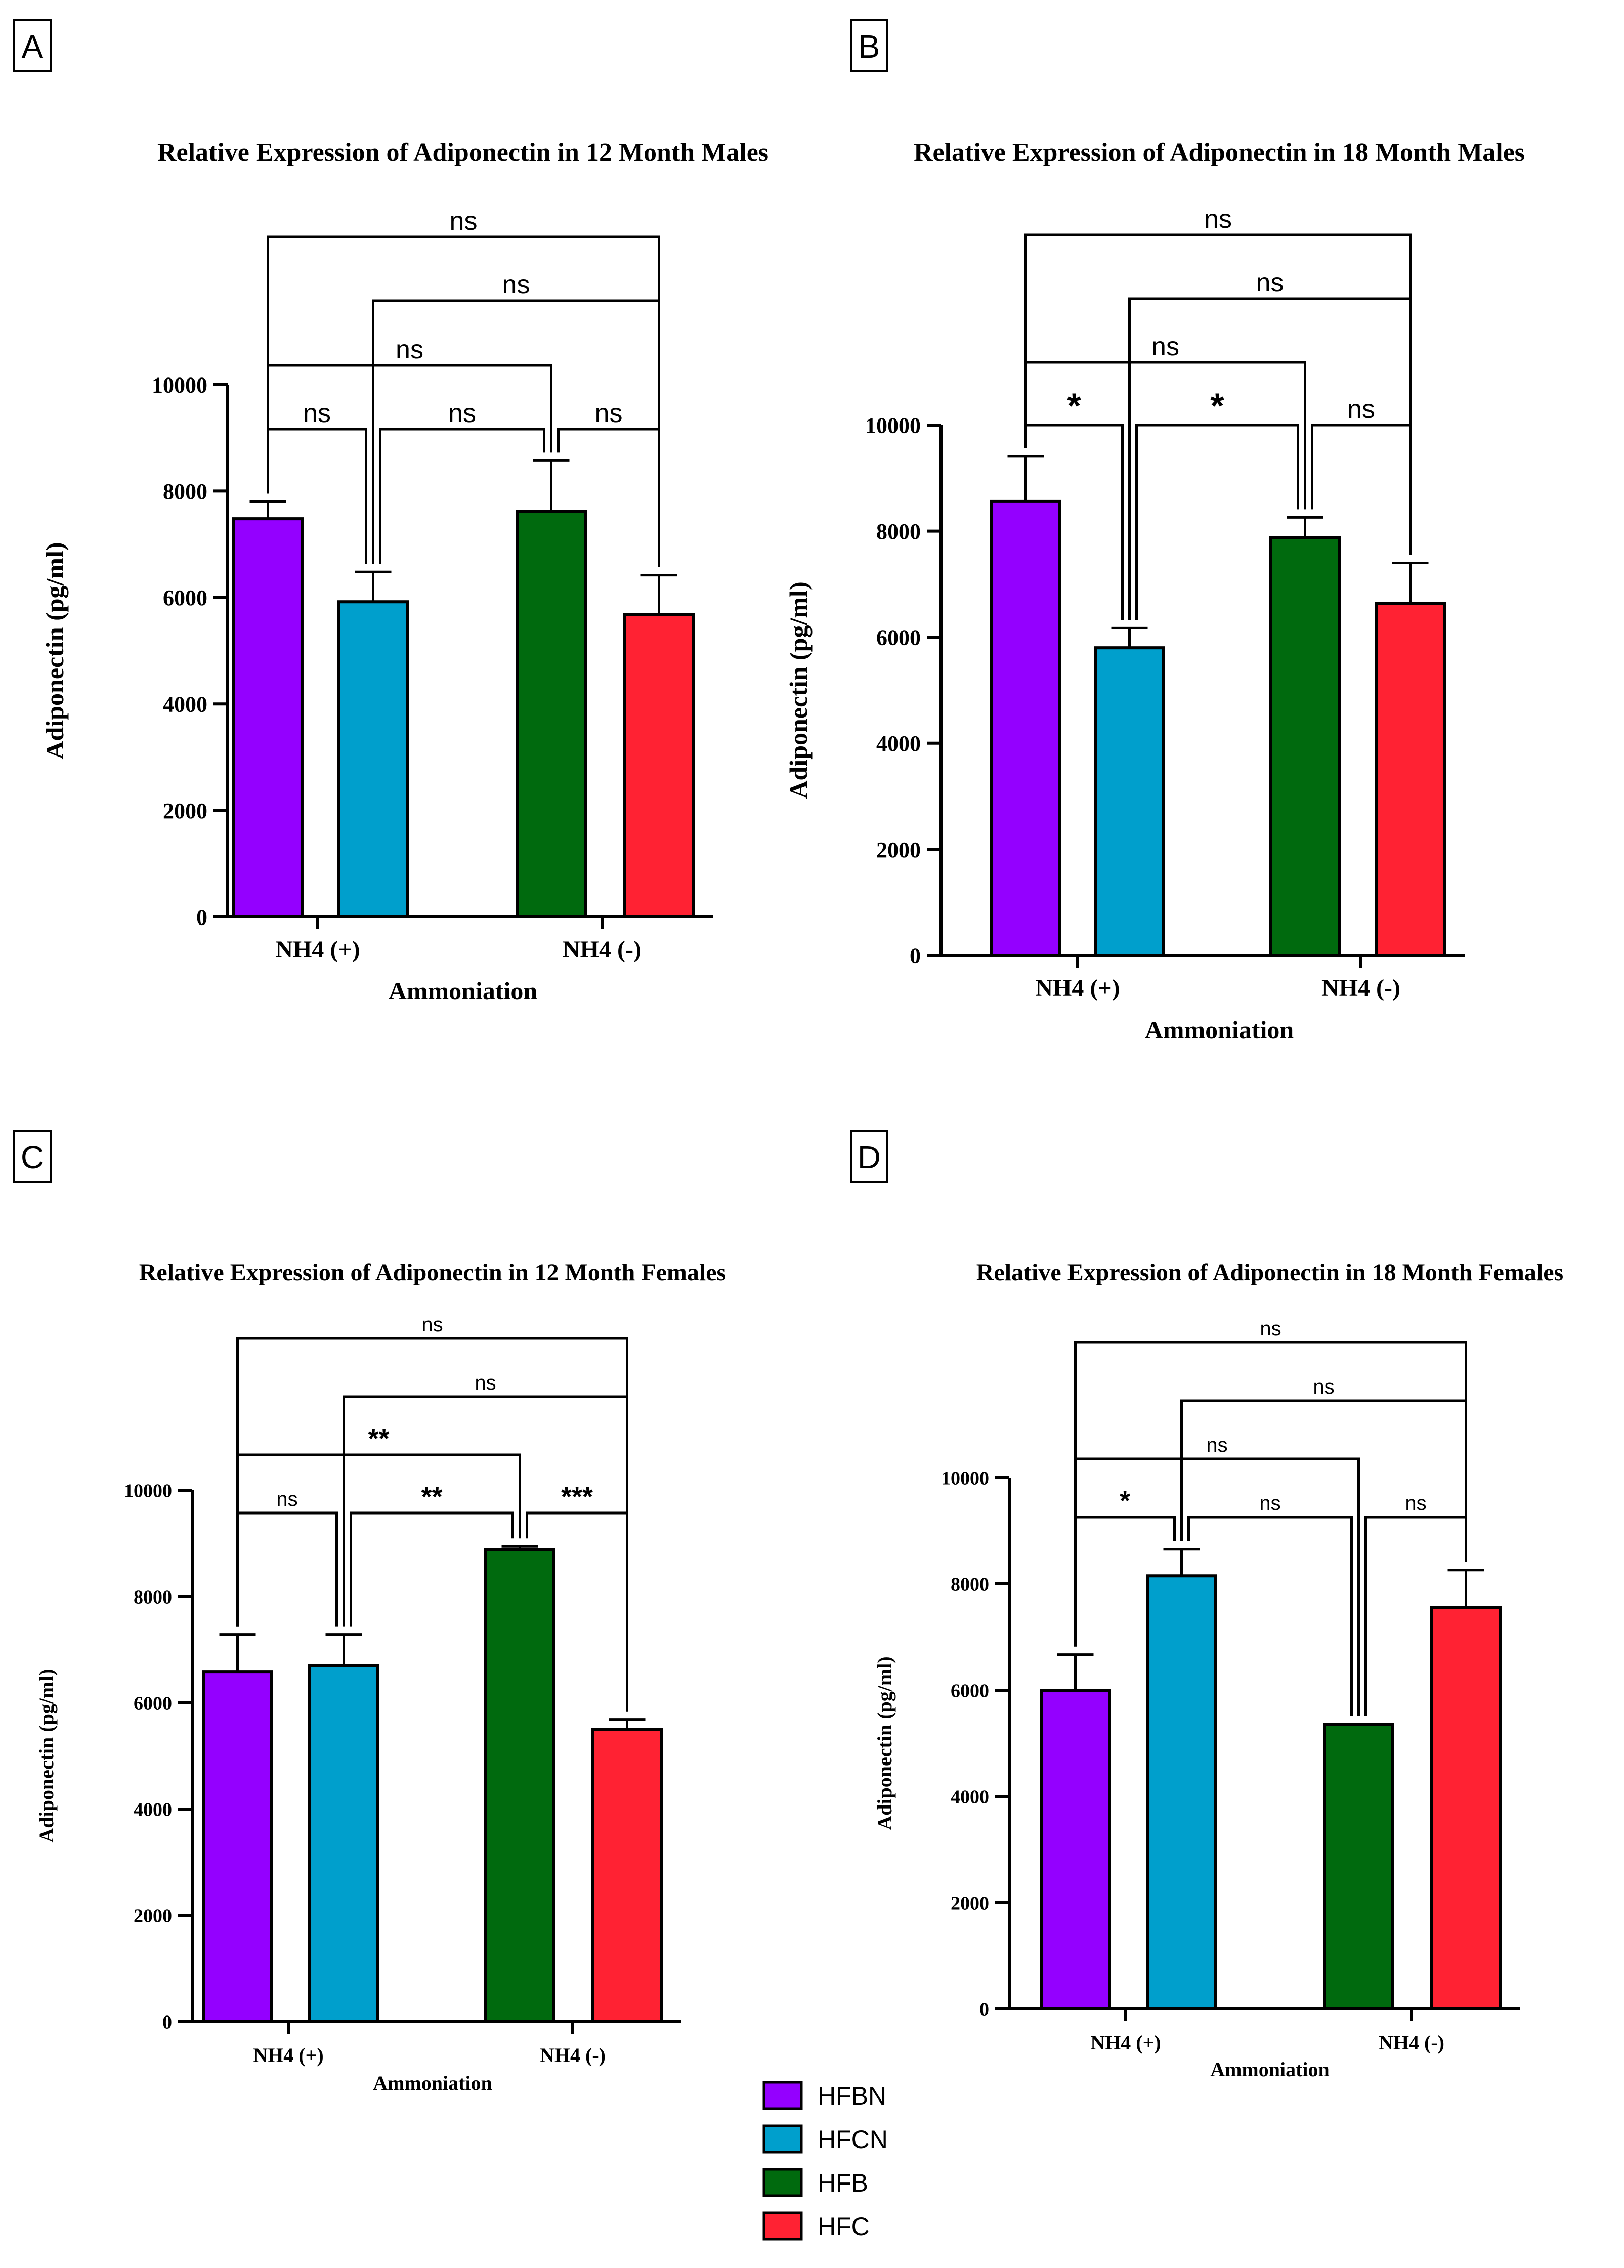  Describe the element at coordinates (843, 2183) in the screenshot. I see `legend-label-hfb: HFB` at that location.